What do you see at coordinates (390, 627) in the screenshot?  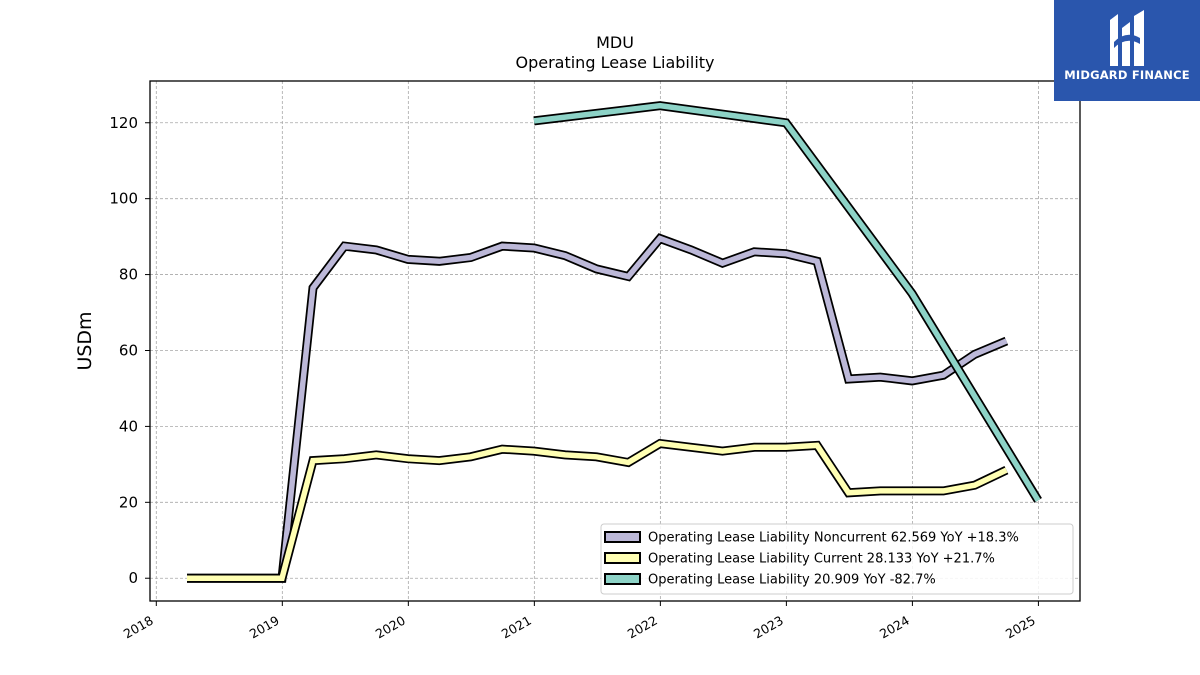 I see `x-tick-label: 2020` at bounding box center [390, 627].